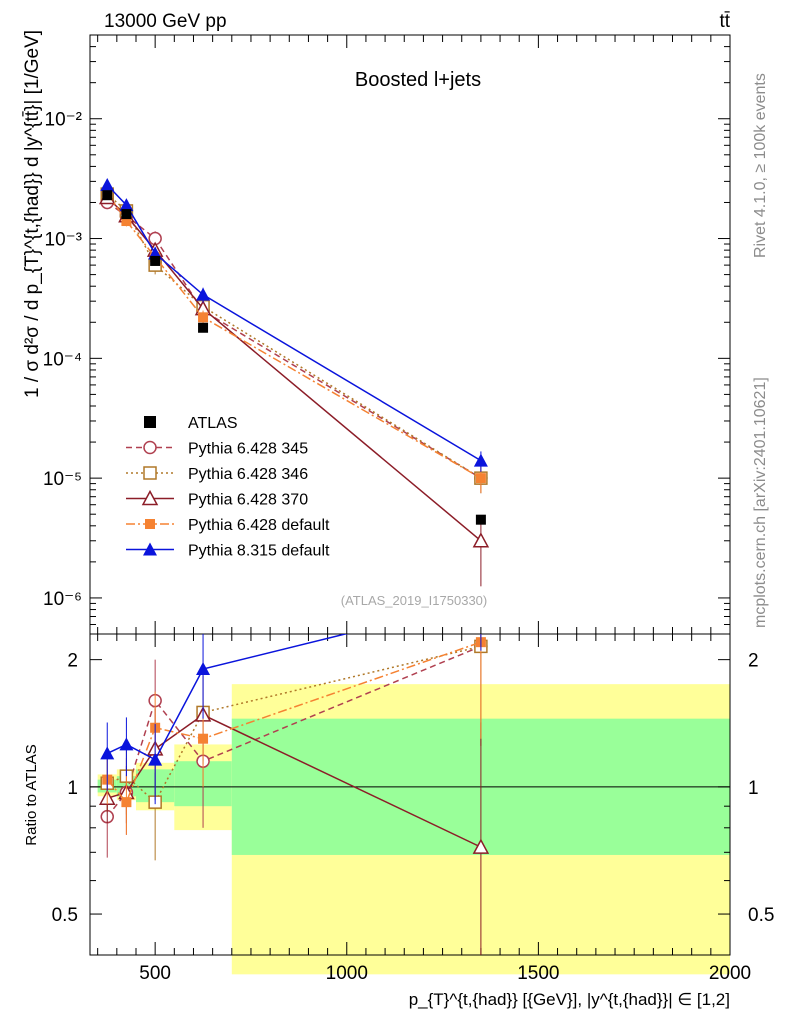  What do you see at coordinates (347, 973) in the screenshot?
I see `x-tick-label: 1000` at bounding box center [347, 973].